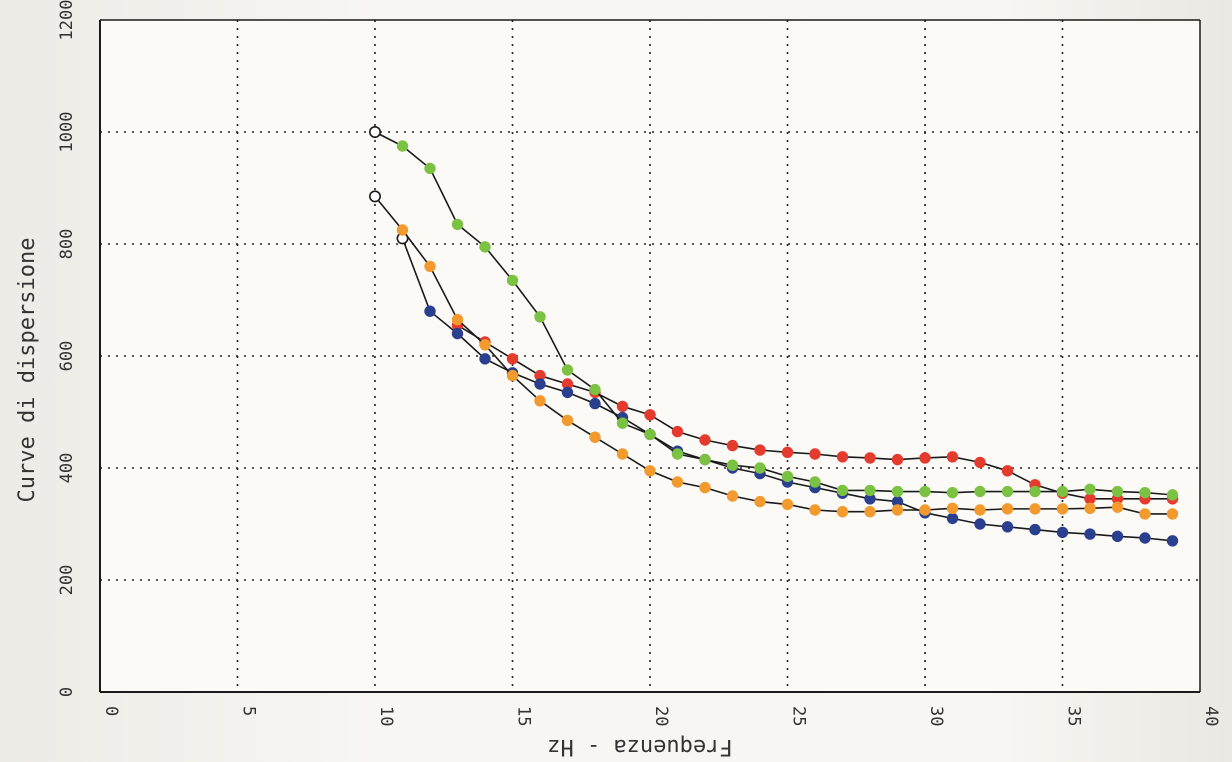 The image size is (1232, 762). What do you see at coordinates (67, 356) in the screenshot?
I see `y-tick-label: 600` at bounding box center [67, 356].